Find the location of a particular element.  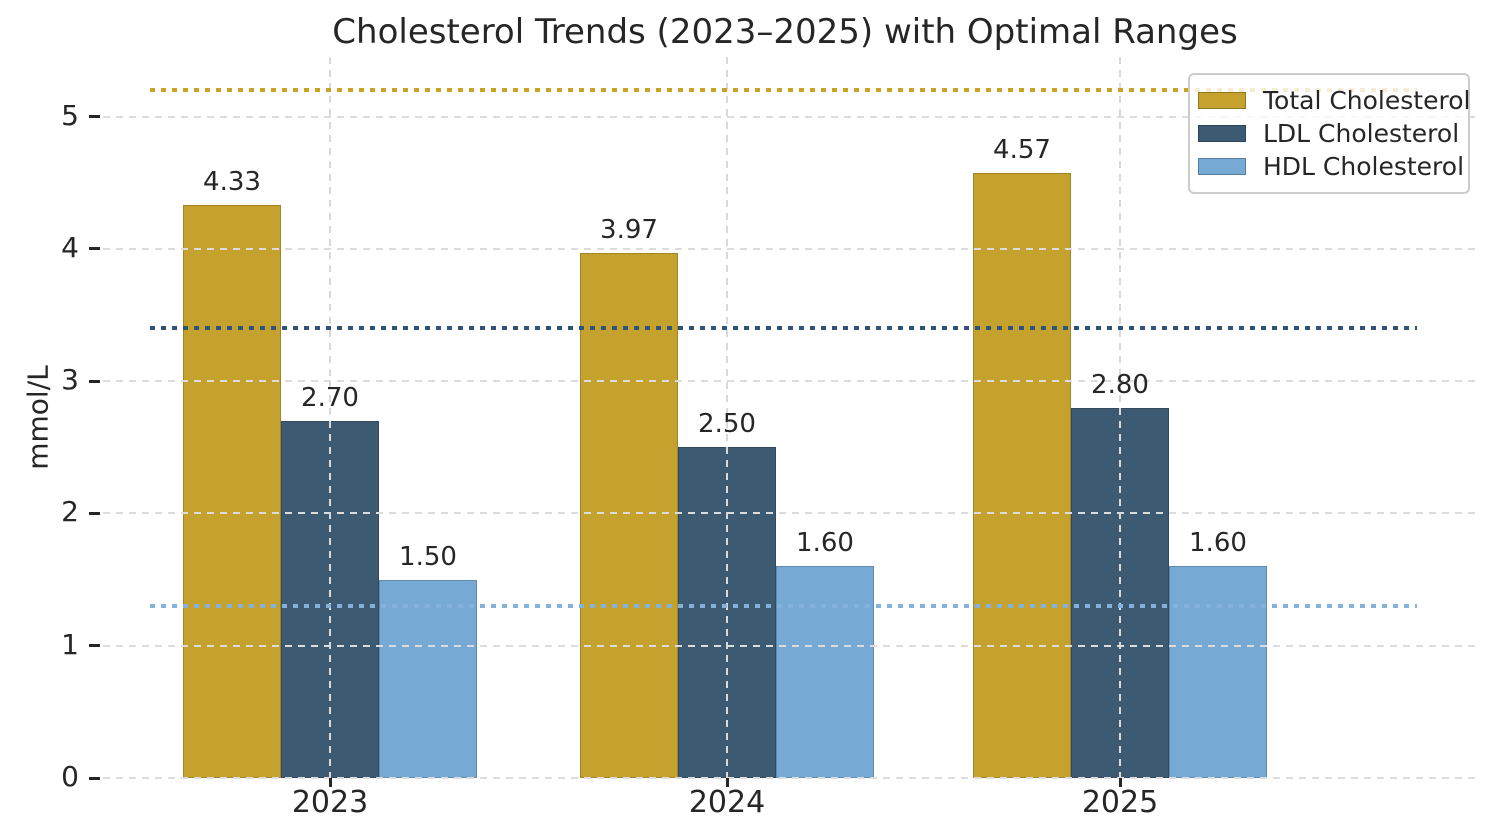

y-tick-label-2: 2 is located at coordinates (70, 512).